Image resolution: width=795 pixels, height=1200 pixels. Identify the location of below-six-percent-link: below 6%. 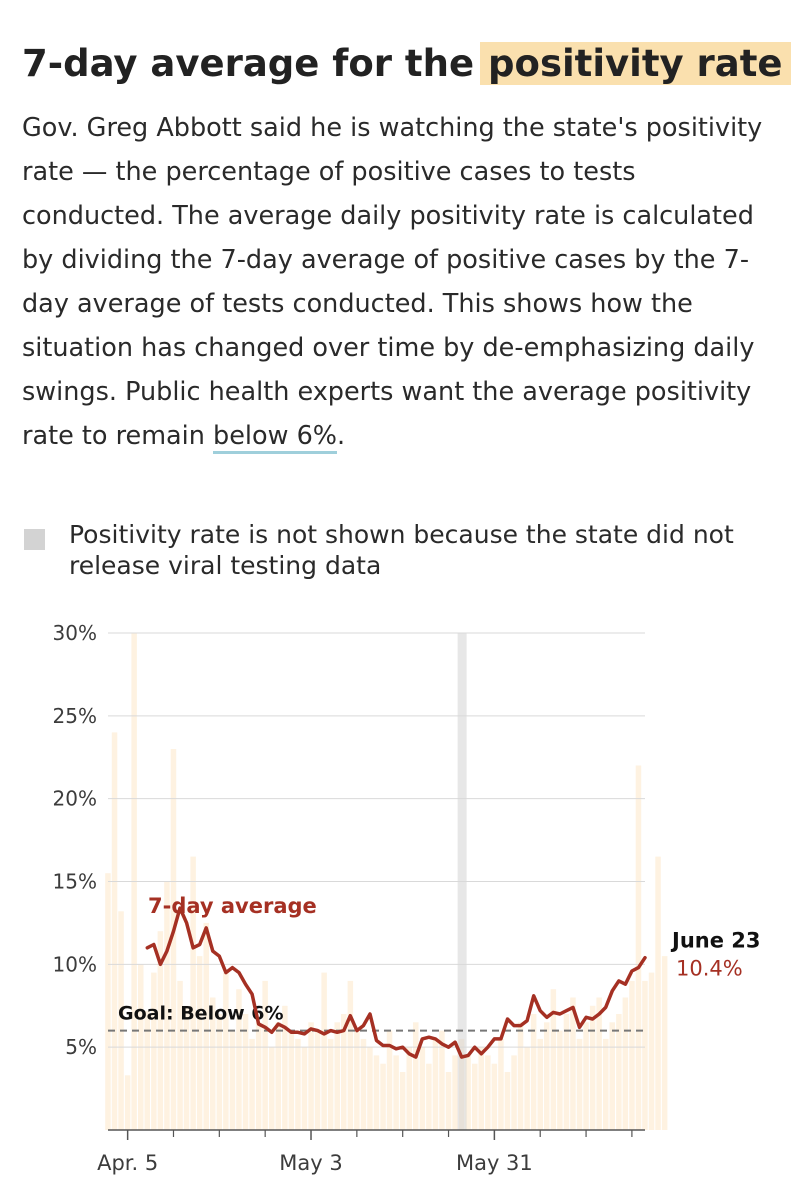
(275, 437).